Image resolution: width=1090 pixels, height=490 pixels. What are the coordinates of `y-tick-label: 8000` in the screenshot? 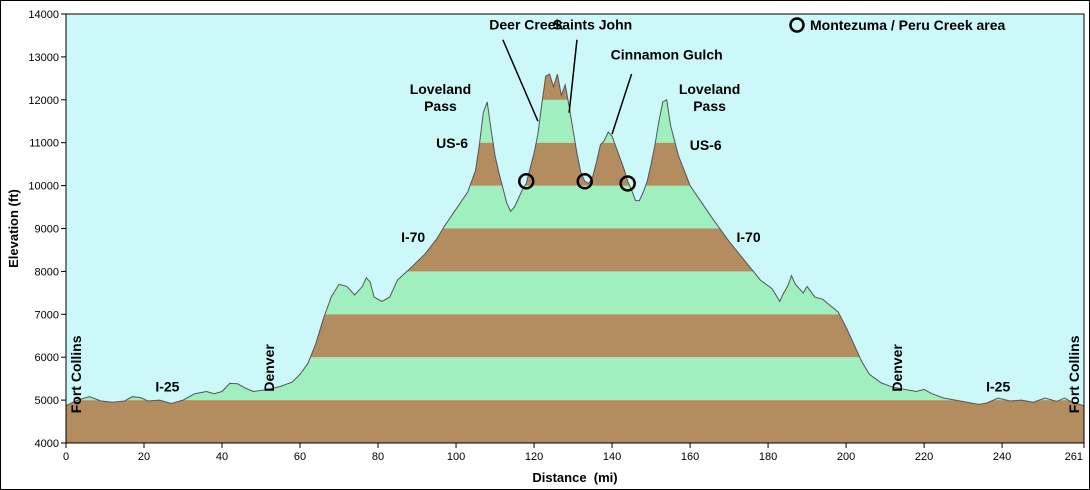 It's located at (47, 272).